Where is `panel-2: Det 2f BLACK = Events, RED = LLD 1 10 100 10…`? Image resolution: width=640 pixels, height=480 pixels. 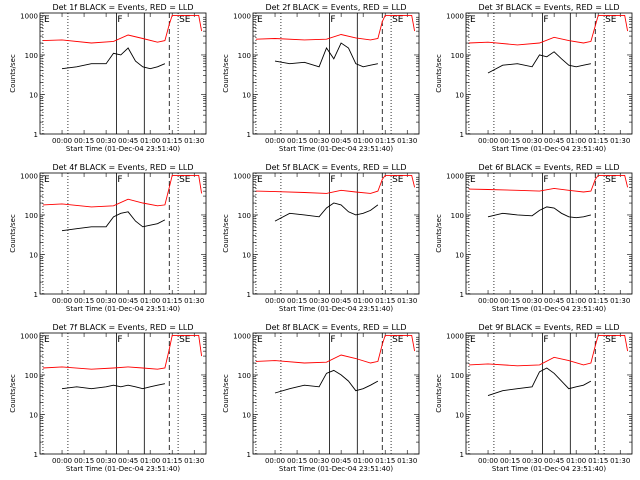
panel-2: Det 2f BLACK = Events, RED = LLD 1 10 100 10… is located at coordinates (321, 78).